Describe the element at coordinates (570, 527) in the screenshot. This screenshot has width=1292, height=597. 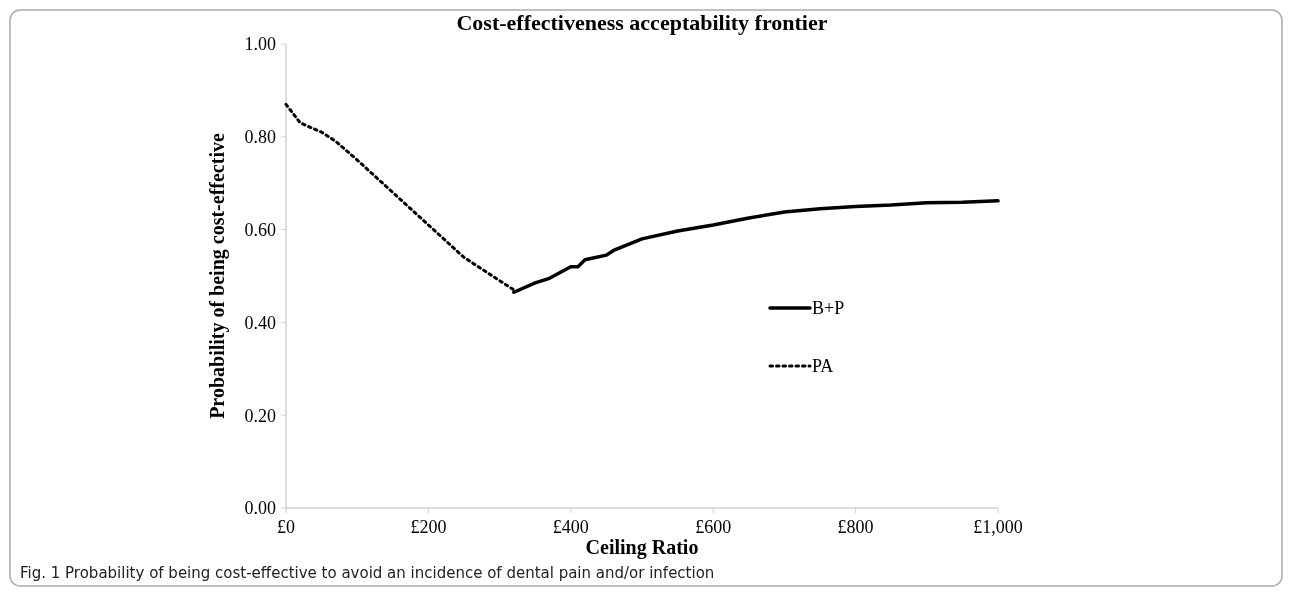
I see `x-tick-label: £400` at that location.